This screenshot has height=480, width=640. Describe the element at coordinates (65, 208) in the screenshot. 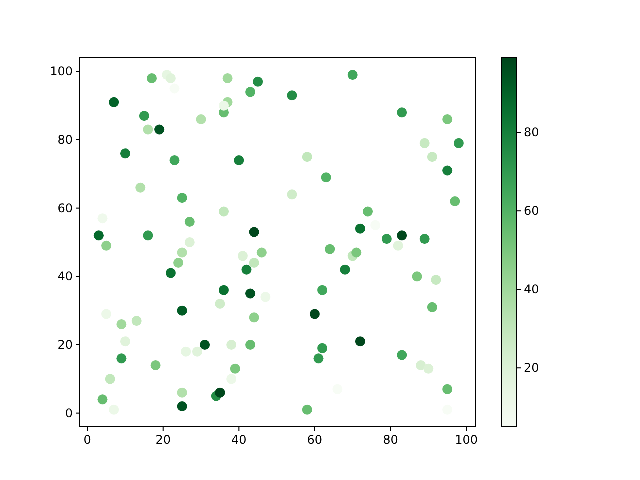

I see `y-tick-label: 60` at that location.